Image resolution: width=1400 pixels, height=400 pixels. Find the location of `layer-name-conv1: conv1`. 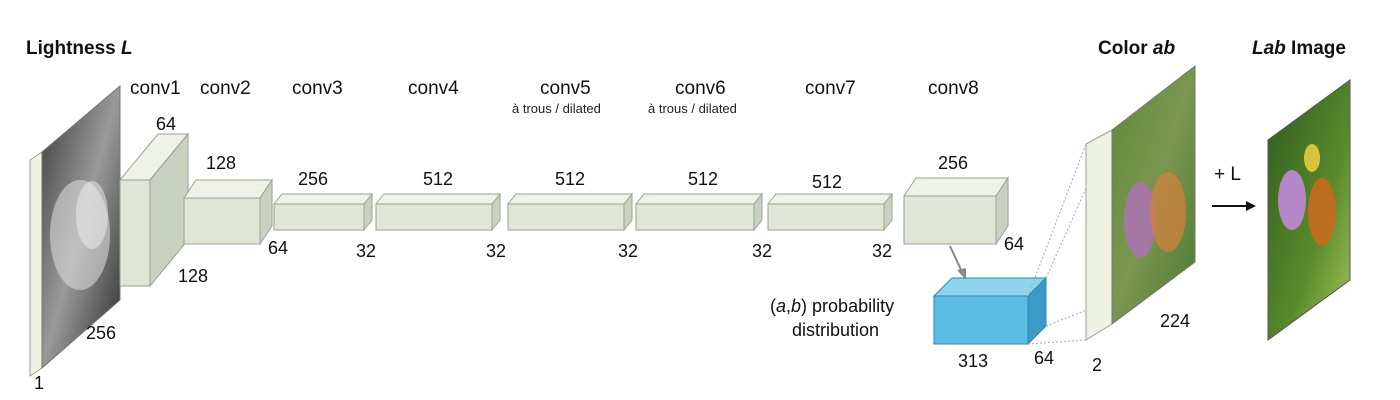

layer-name-conv1: conv1 is located at coordinates (155, 88).